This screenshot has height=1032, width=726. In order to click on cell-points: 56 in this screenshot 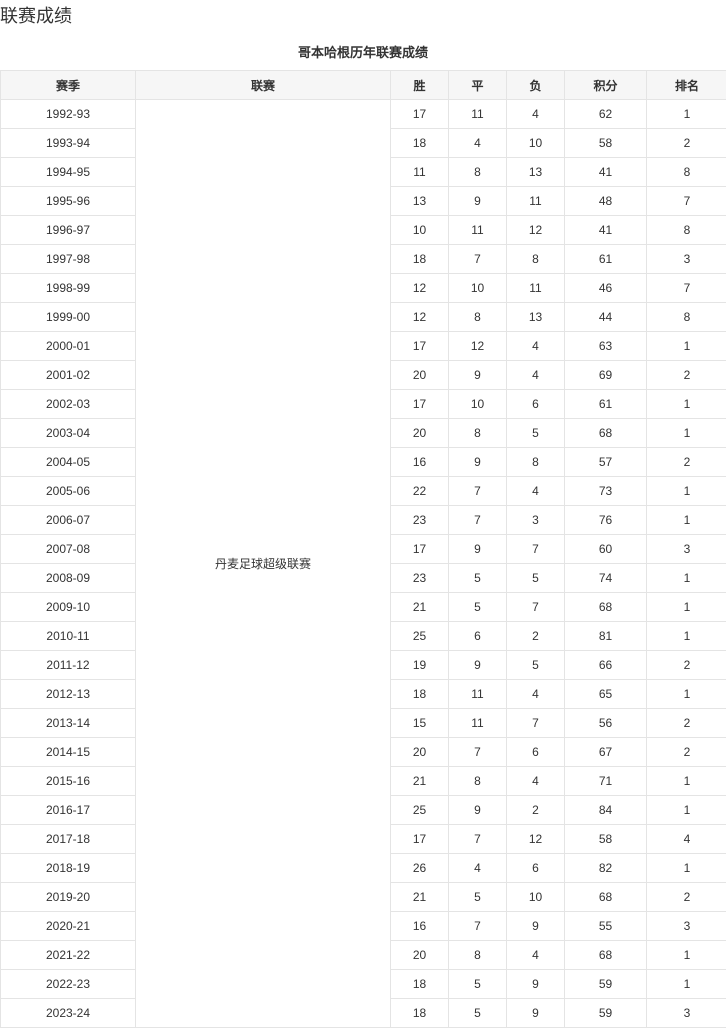, I will do `click(605, 723)`.